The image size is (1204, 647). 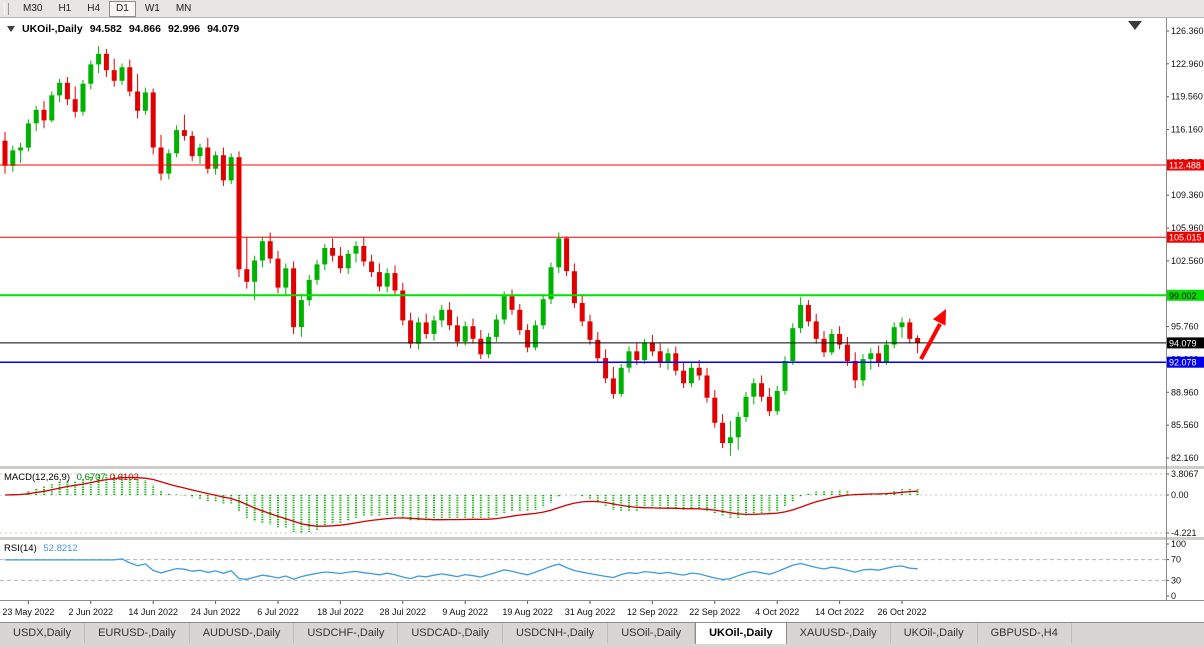 What do you see at coordinates (602, 9) in the screenshot?
I see `timeframe-toolbar: M30 H1 H4 D1 W1 MN` at bounding box center [602, 9].